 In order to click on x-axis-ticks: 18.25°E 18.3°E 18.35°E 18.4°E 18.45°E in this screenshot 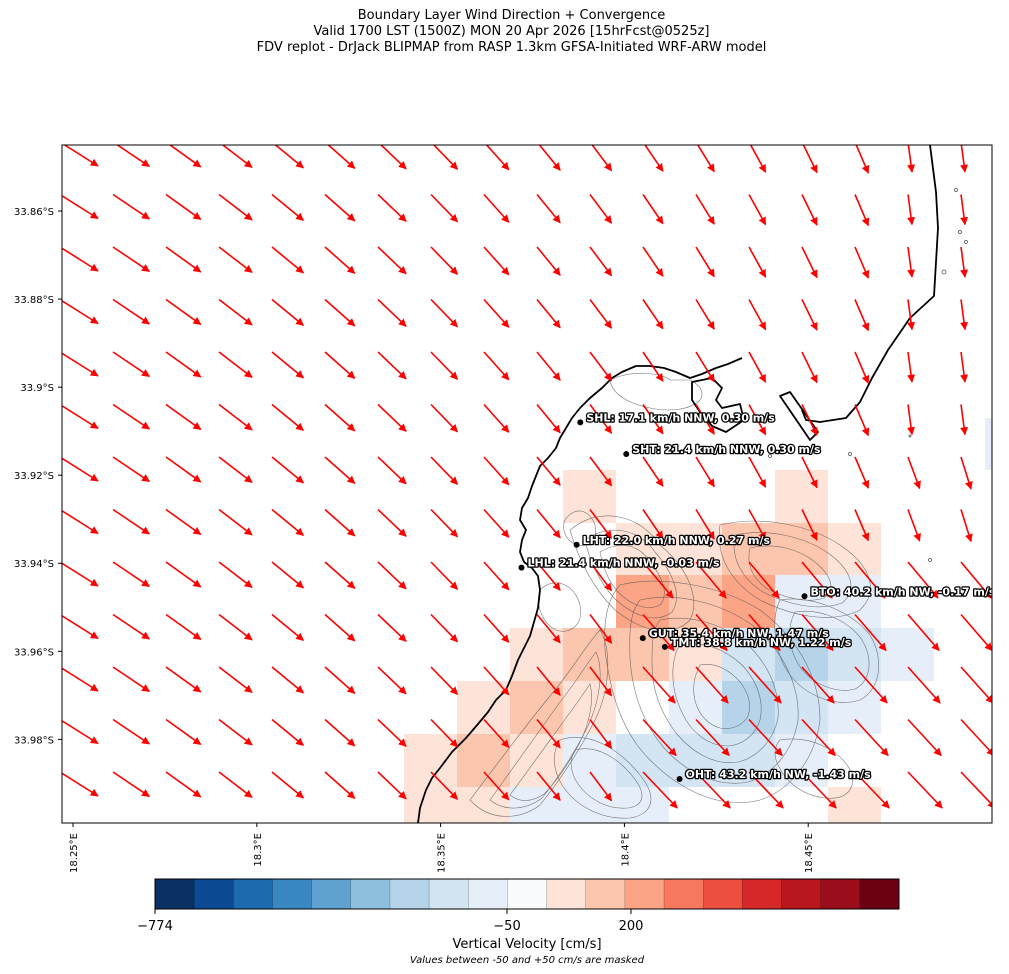, I will do `click(442, 848)`.